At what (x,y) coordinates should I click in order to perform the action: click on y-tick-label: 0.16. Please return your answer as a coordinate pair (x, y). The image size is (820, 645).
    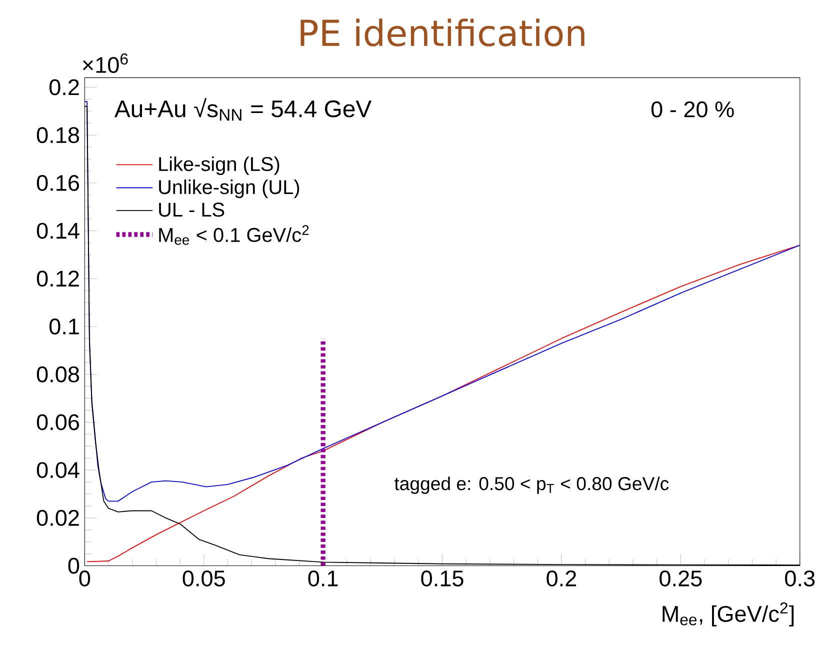
    Looking at the image, I should click on (57, 182).